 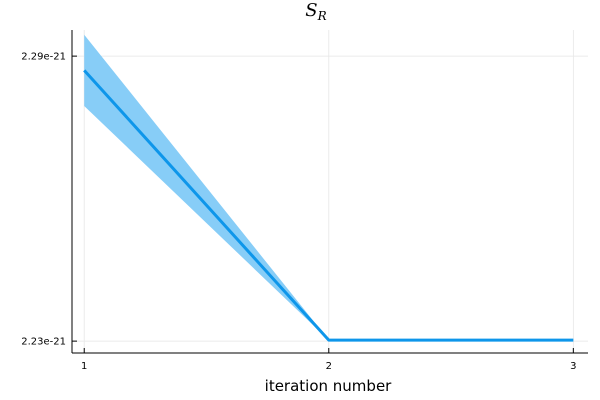 What do you see at coordinates (43, 342) in the screenshot?
I see `y-tick-label-1: 2.23e-21` at bounding box center [43, 342].